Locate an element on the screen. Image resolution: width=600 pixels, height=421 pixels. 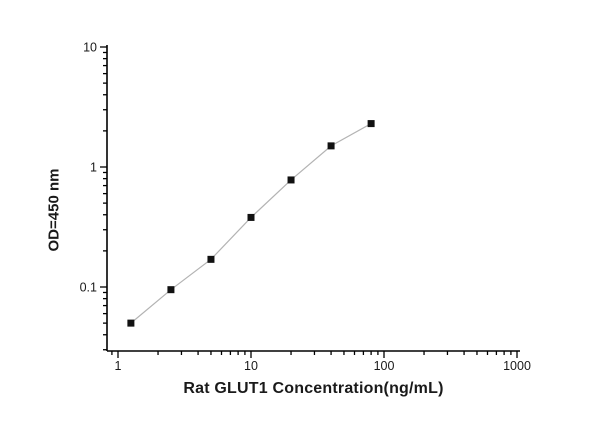
y-tick-label: 10 is located at coordinates (90, 48).